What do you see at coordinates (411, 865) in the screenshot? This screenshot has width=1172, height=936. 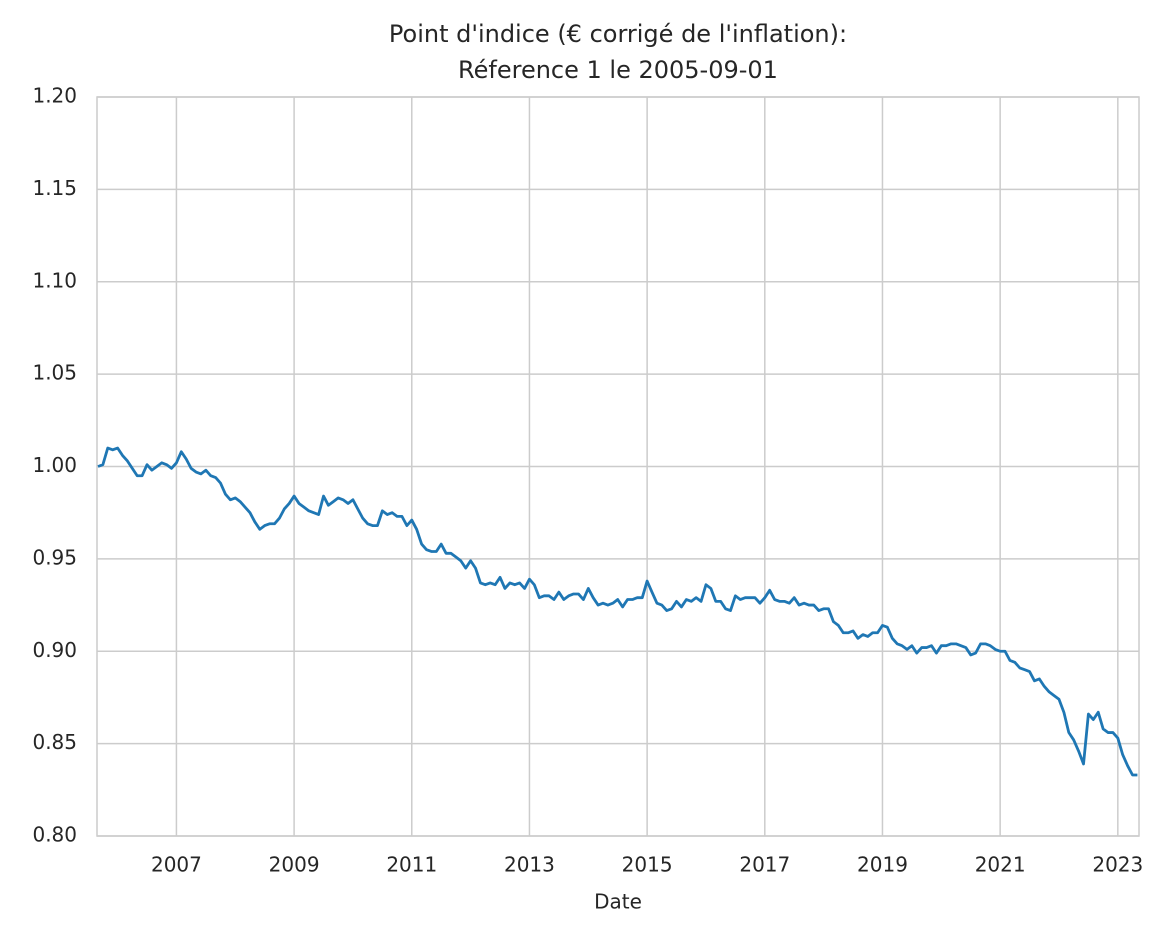 I see `x-tick-label: 2011` at bounding box center [411, 865].